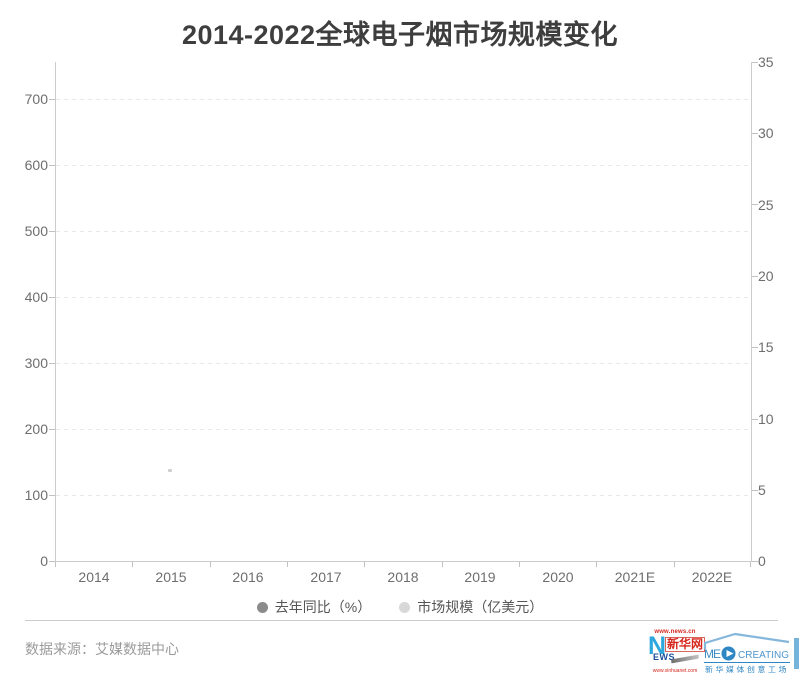 Image resolution: width=800 pixels, height=680 pixels. What do you see at coordinates (403, 564) in the screenshot?
I see `x-axis-ticks` at bounding box center [403, 564].